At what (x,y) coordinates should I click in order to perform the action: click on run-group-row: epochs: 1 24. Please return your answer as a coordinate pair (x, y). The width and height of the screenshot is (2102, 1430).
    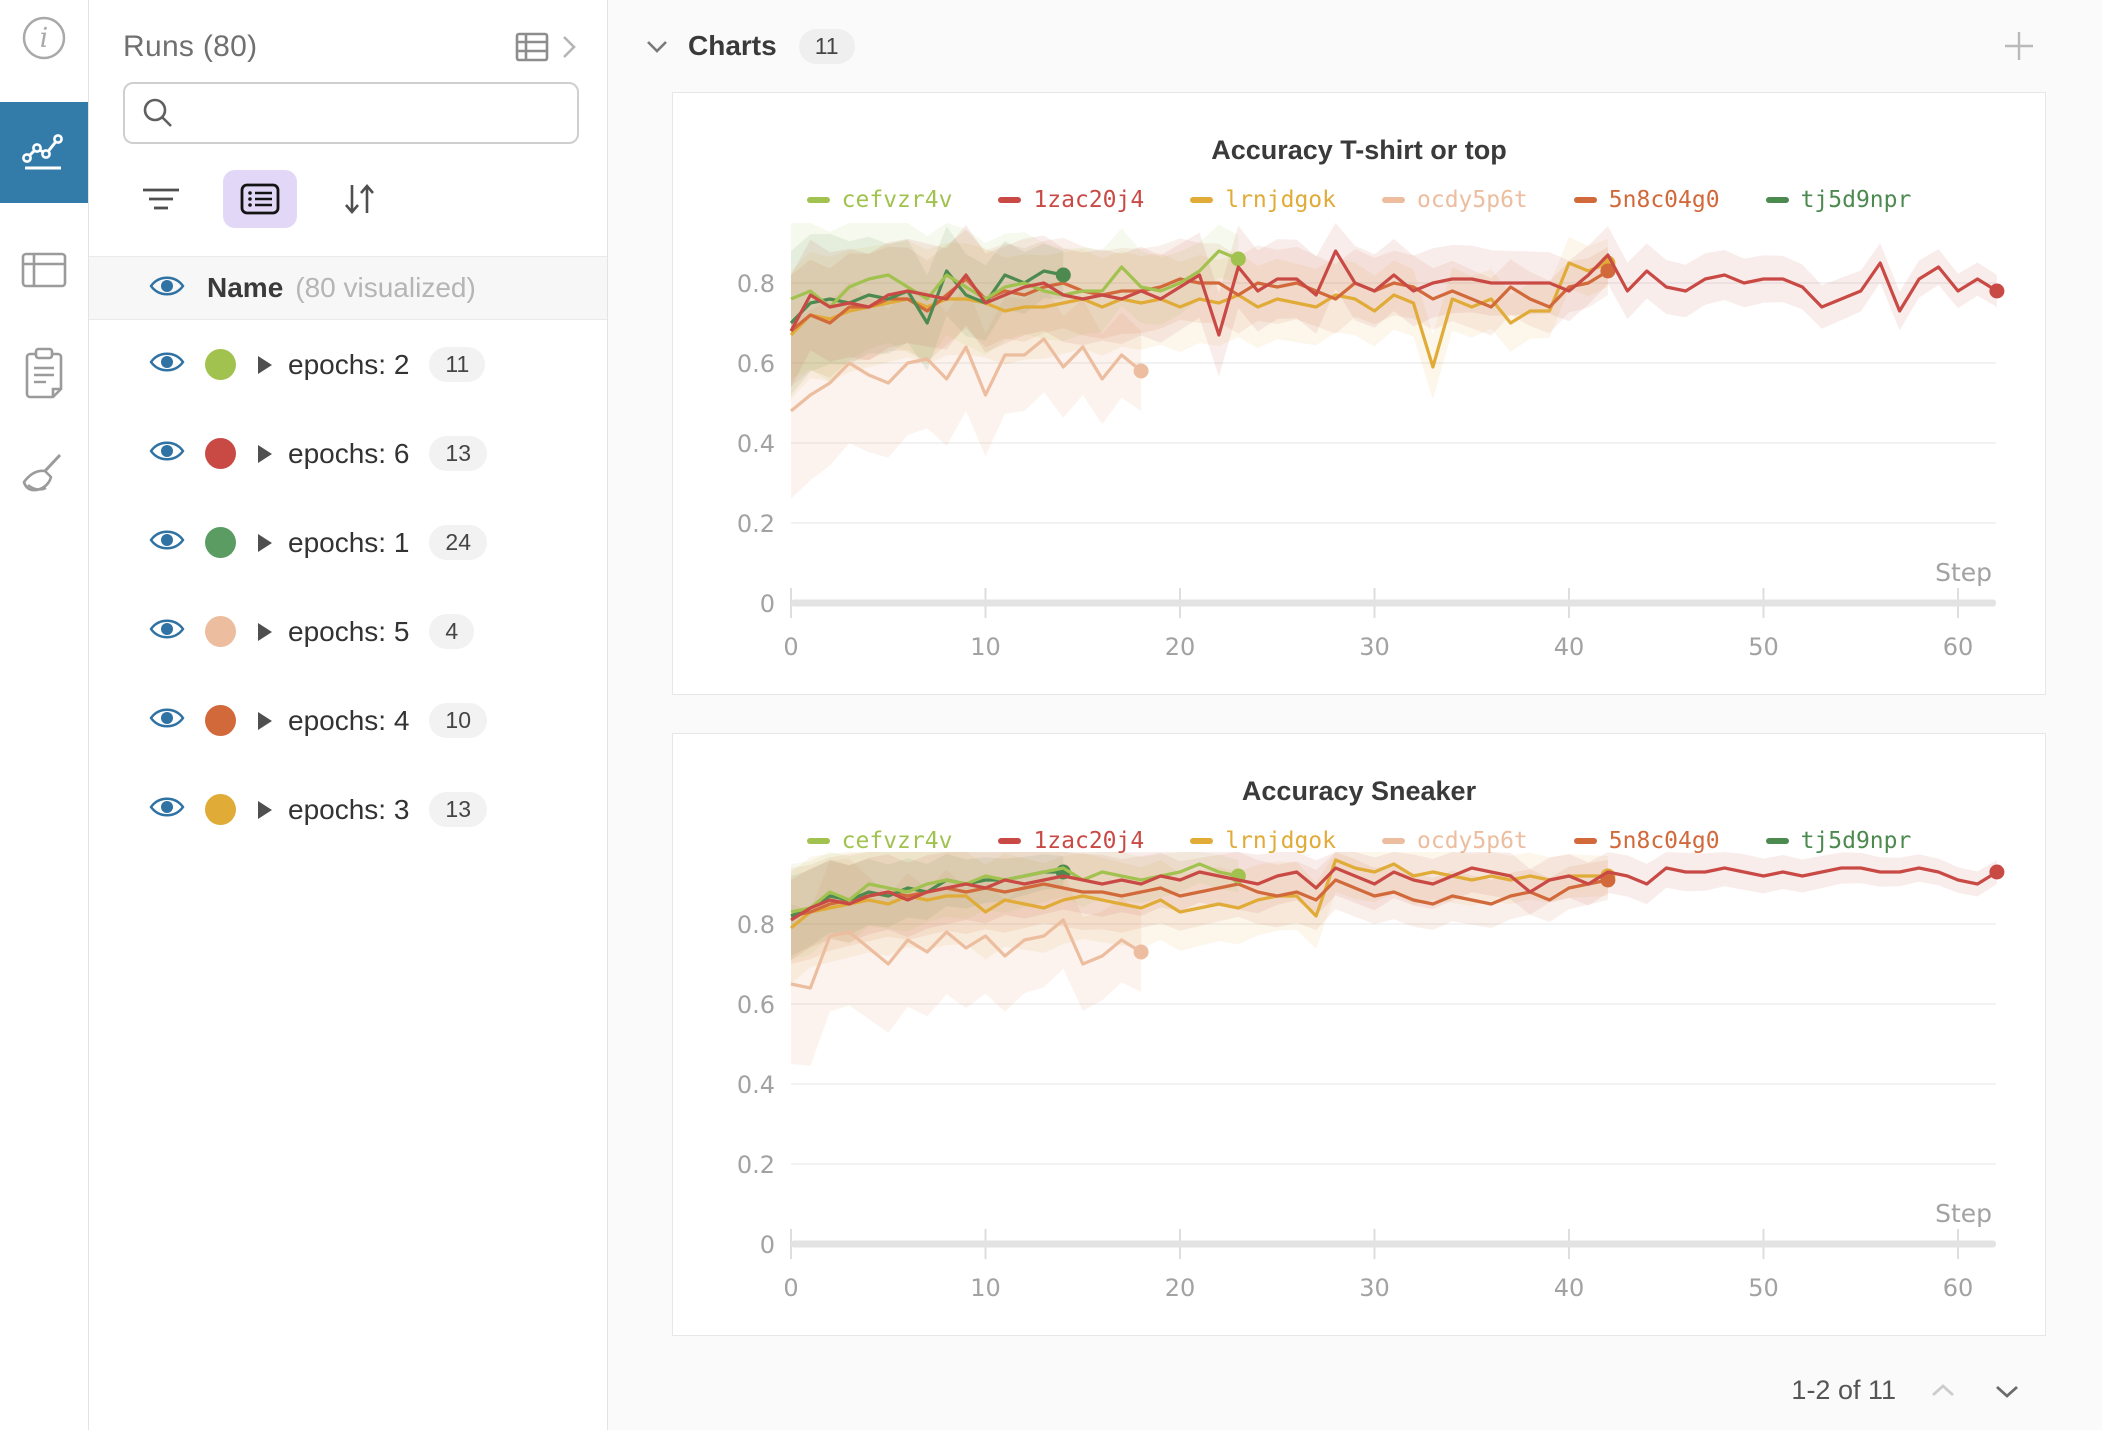
    Looking at the image, I should click on (348, 542).